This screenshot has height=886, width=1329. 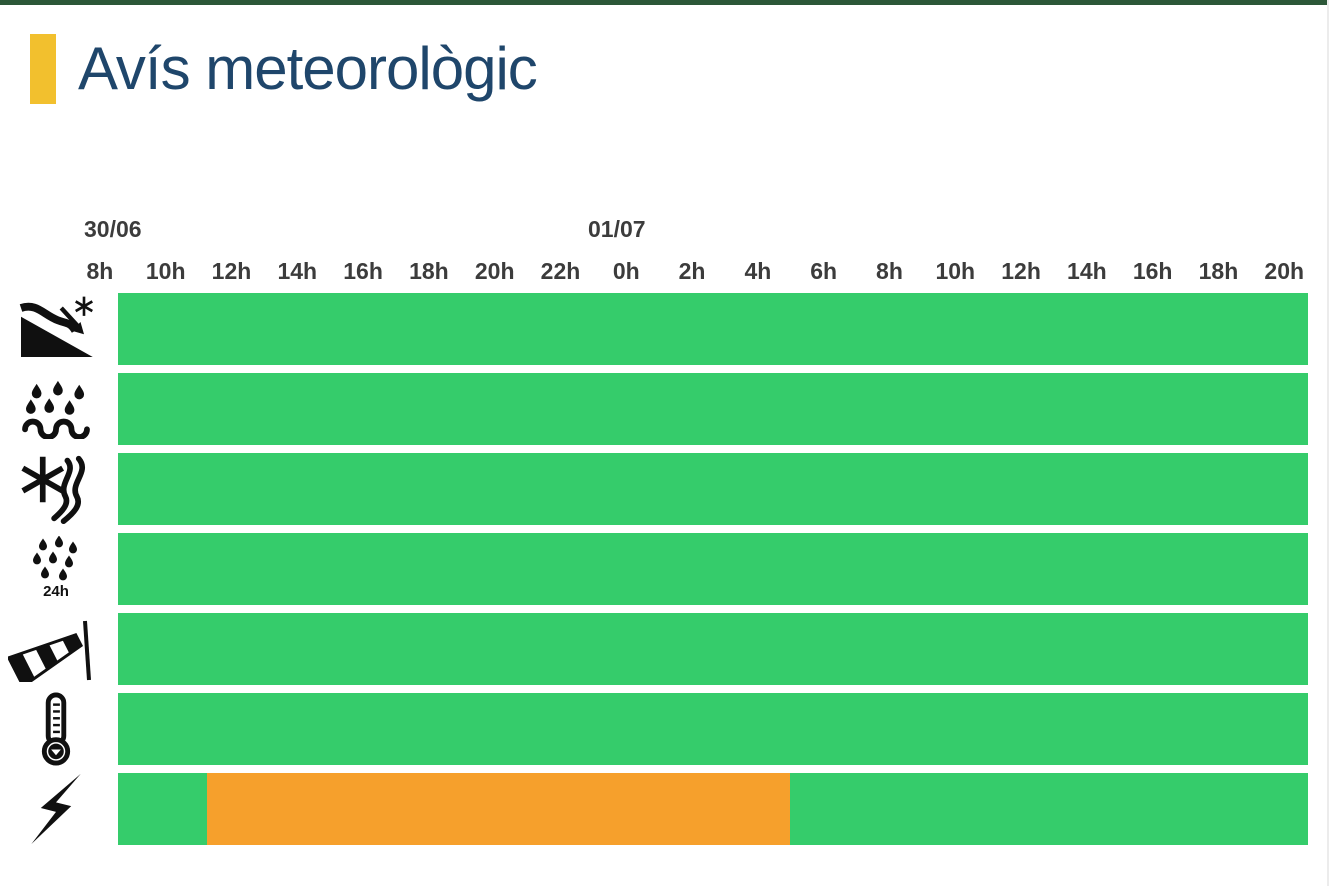 I want to click on page-title: Avís meteorològic, so click(x=308, y=68).